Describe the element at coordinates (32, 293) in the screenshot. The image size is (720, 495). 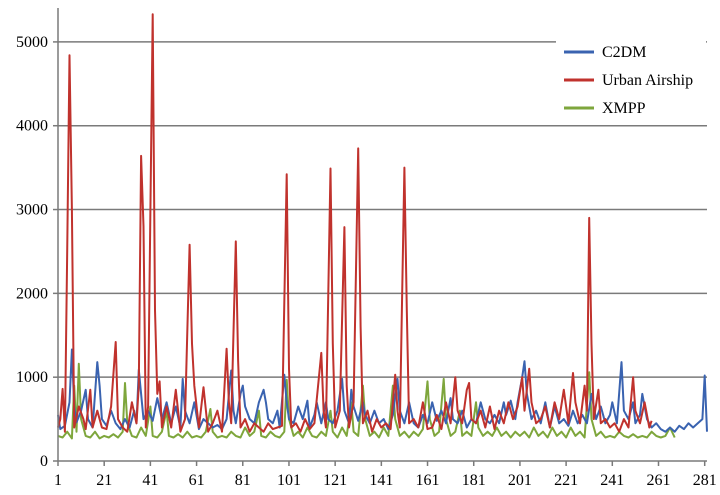
I see `y-tick-label: 2000` at that location.